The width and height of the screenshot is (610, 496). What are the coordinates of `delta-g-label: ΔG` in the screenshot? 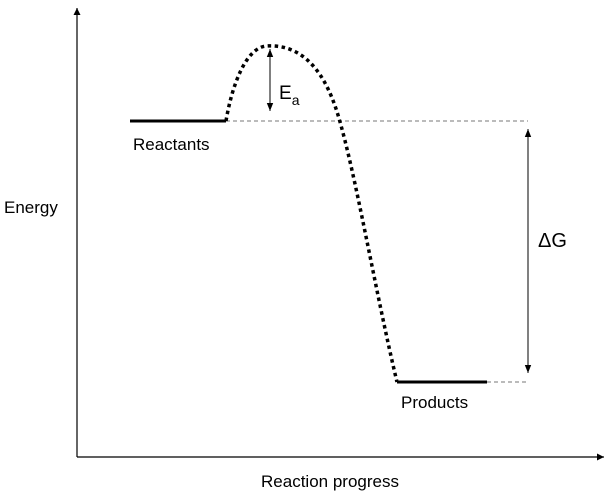 It's located at (552, 241).